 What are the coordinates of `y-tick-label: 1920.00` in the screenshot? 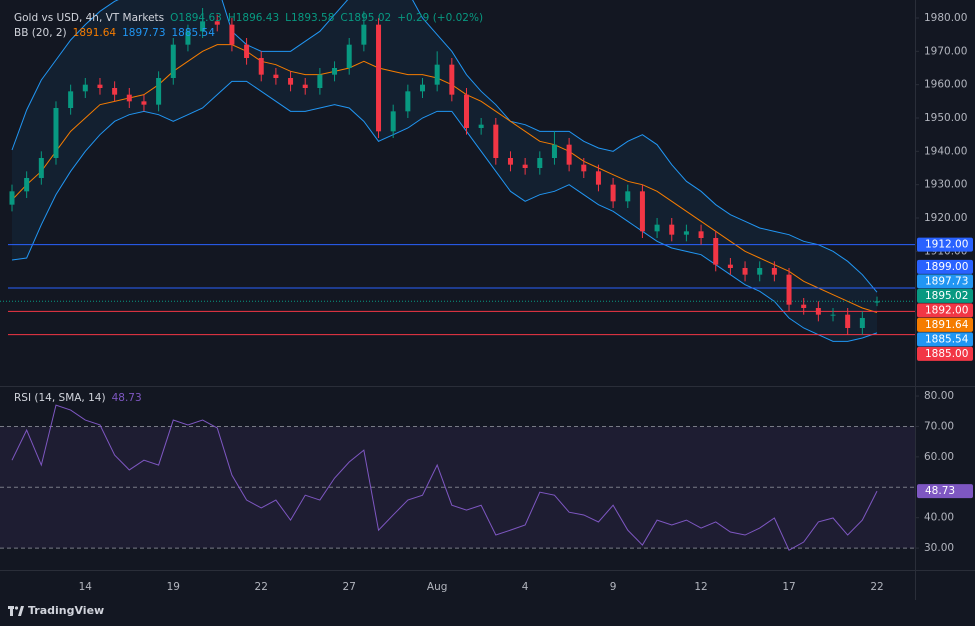 It's located at (945, 218).